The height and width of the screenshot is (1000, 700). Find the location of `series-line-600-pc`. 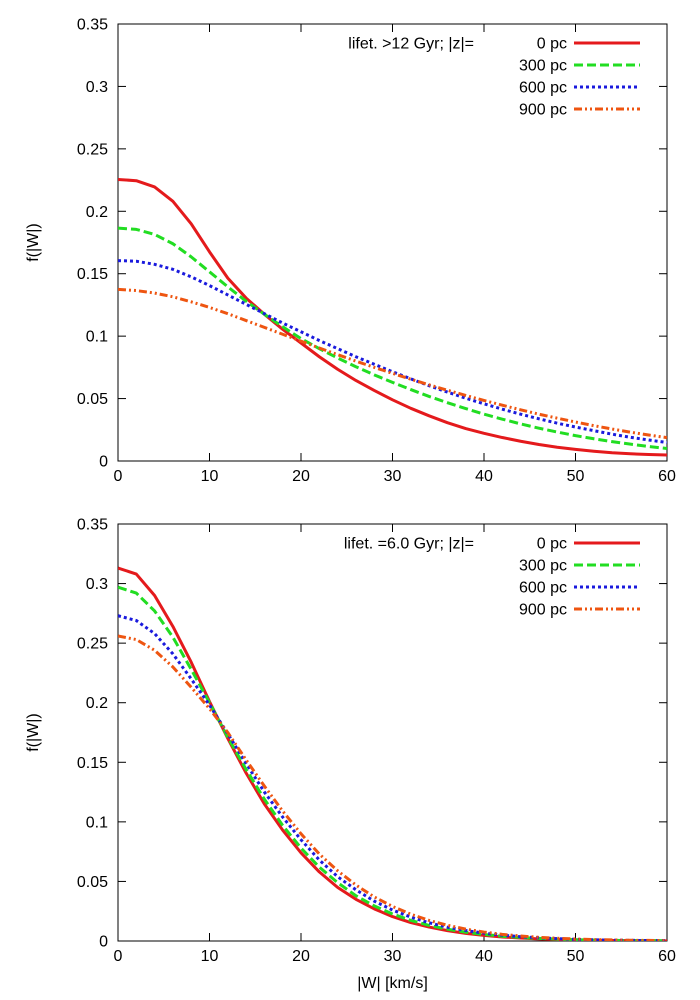

series-line-600-pc is located at coordinates (392, 352).